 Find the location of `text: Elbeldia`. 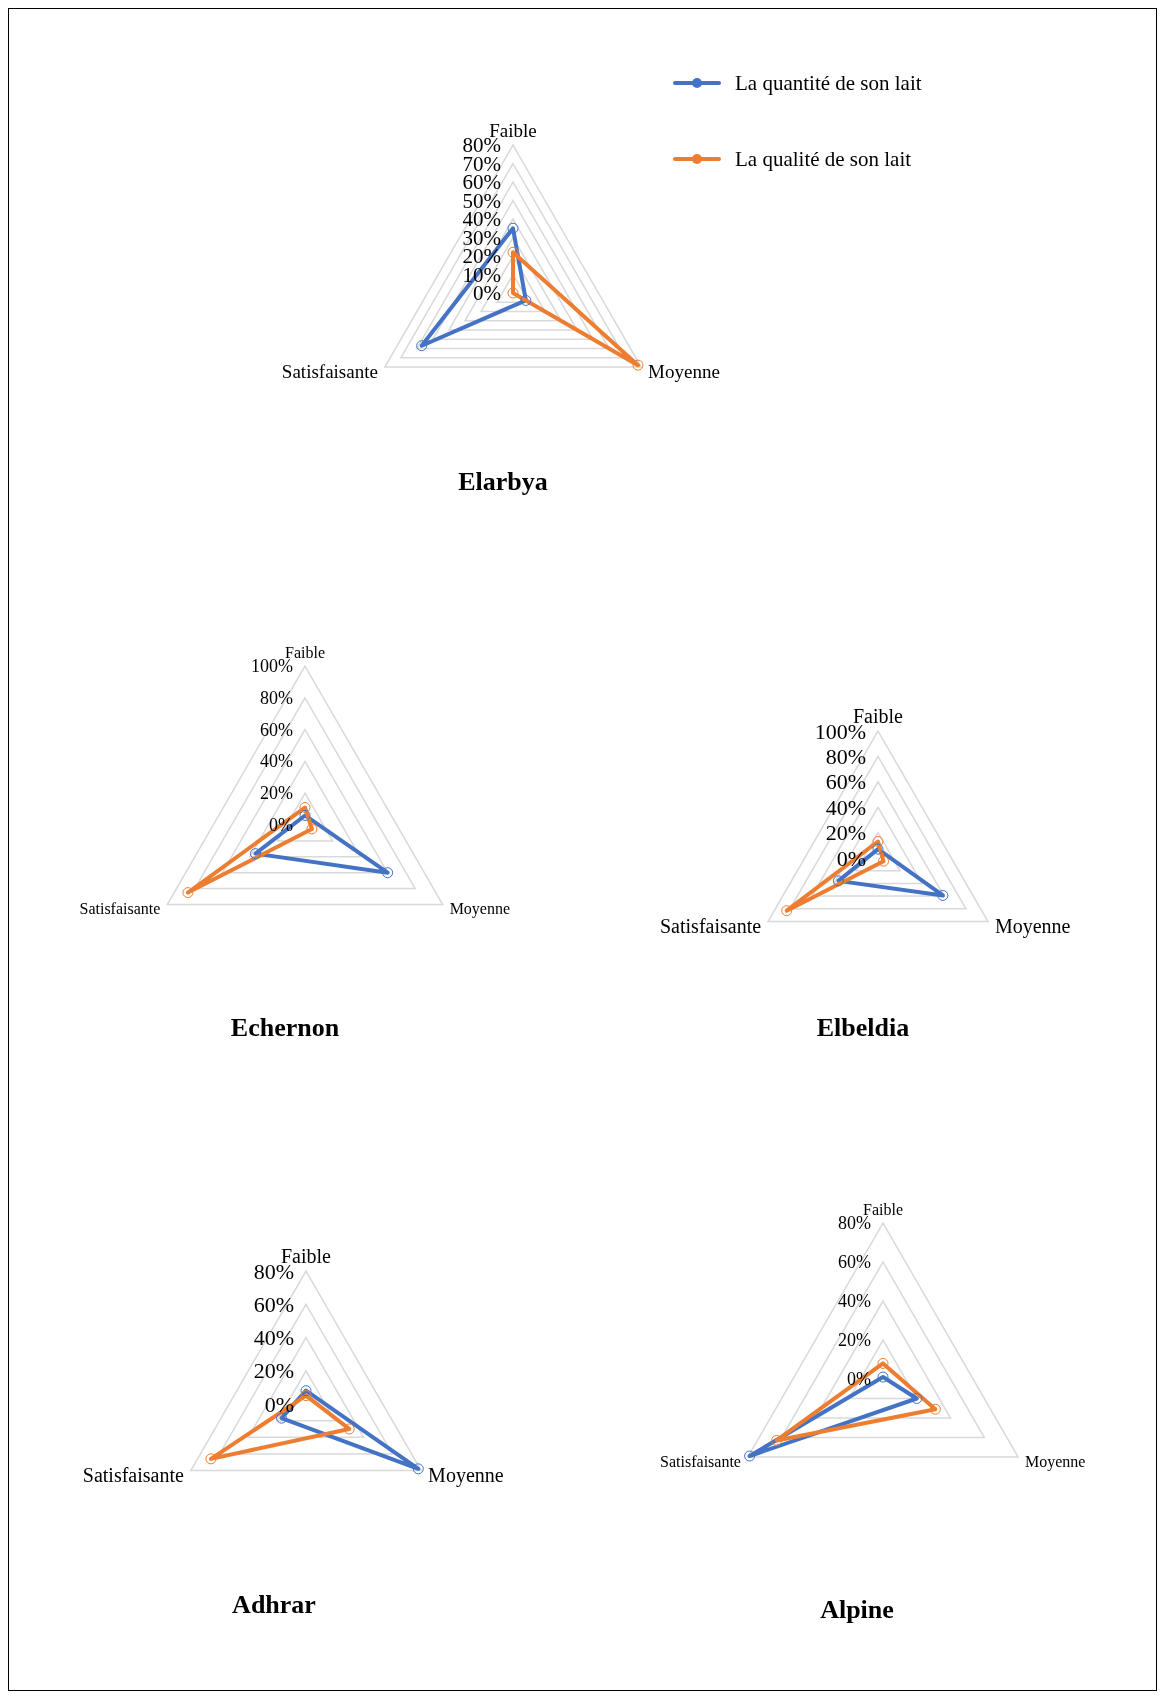

text: Elbeldia is located at coordinates (863, 1028).